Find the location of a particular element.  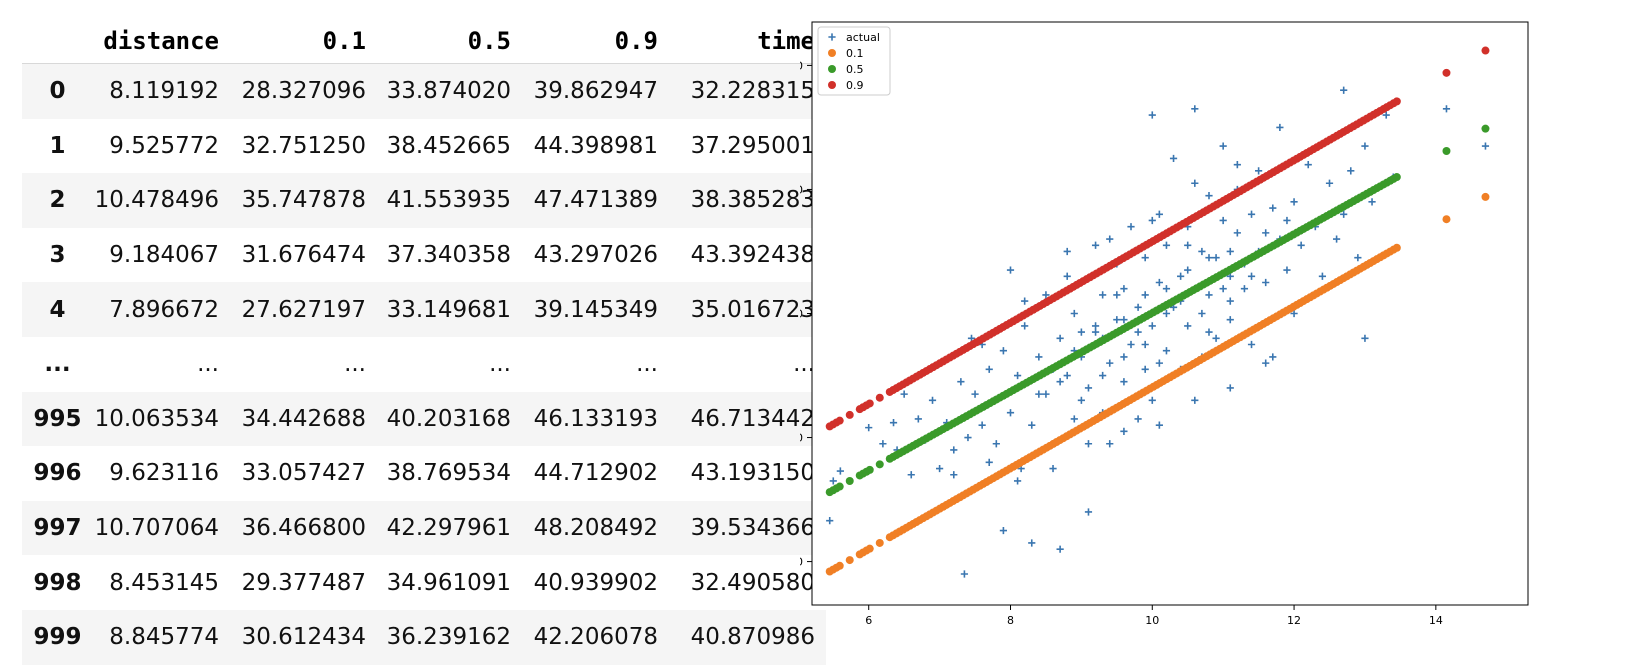

table-cell: 47.471389 is located at coordinates (595, 200).